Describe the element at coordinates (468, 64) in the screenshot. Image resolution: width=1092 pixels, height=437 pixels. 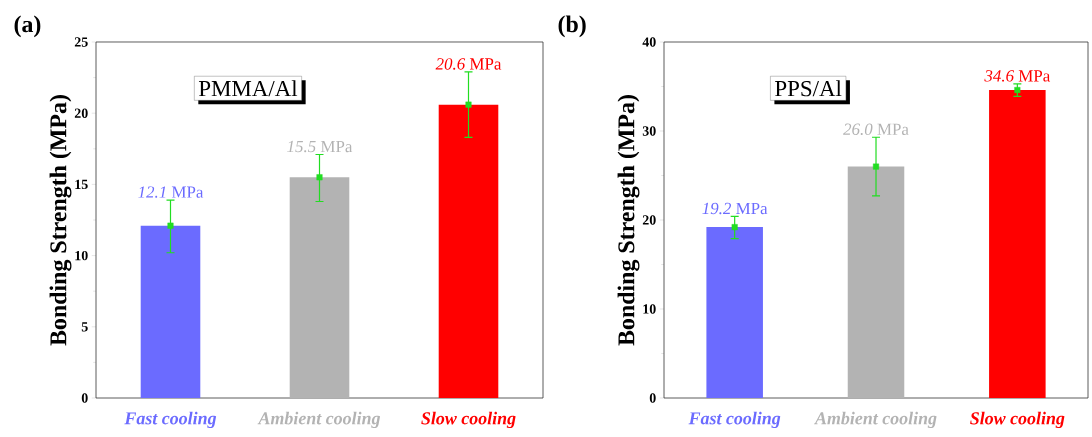
I see `data-label: 20.6 MPa` at that location.